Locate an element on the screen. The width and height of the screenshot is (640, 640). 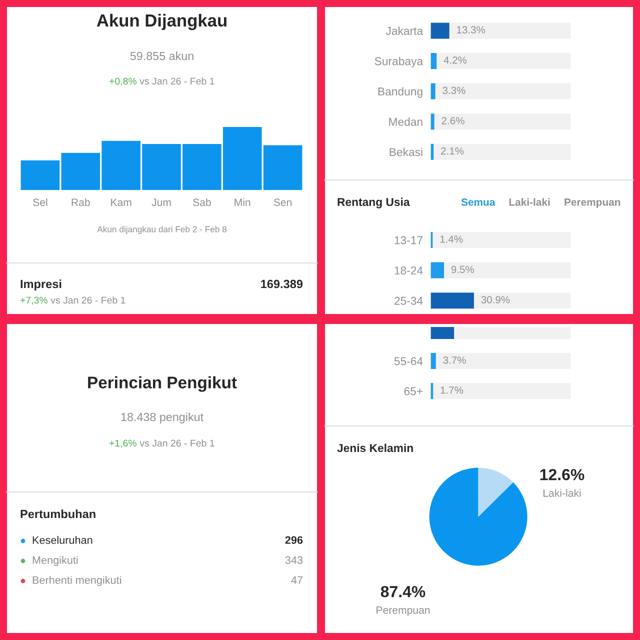
y-tick-label: 65+ is located at coordinates (413, 391).